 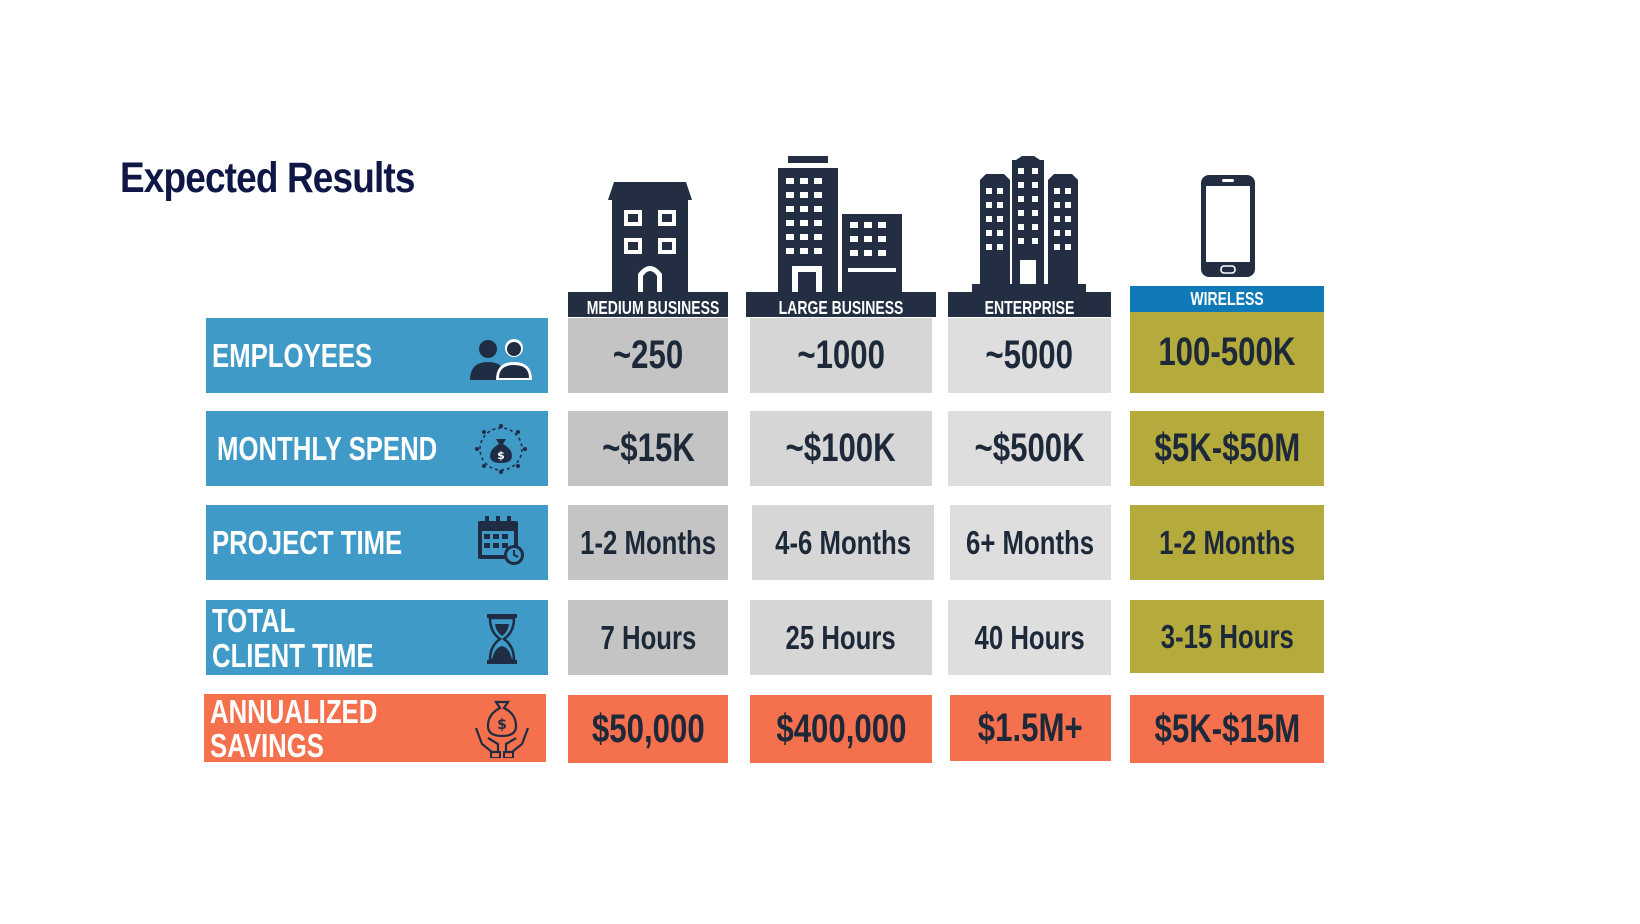 I want to click on large-buildings-icon, so click(x=840, y=224).